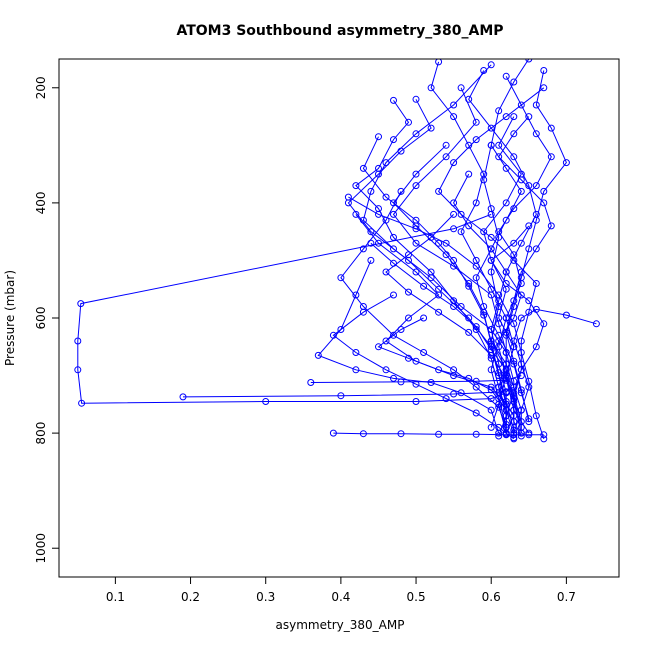 This screenshot has height=655, width=650. I want to click on y-tick-label: 600, so click(41, 318).